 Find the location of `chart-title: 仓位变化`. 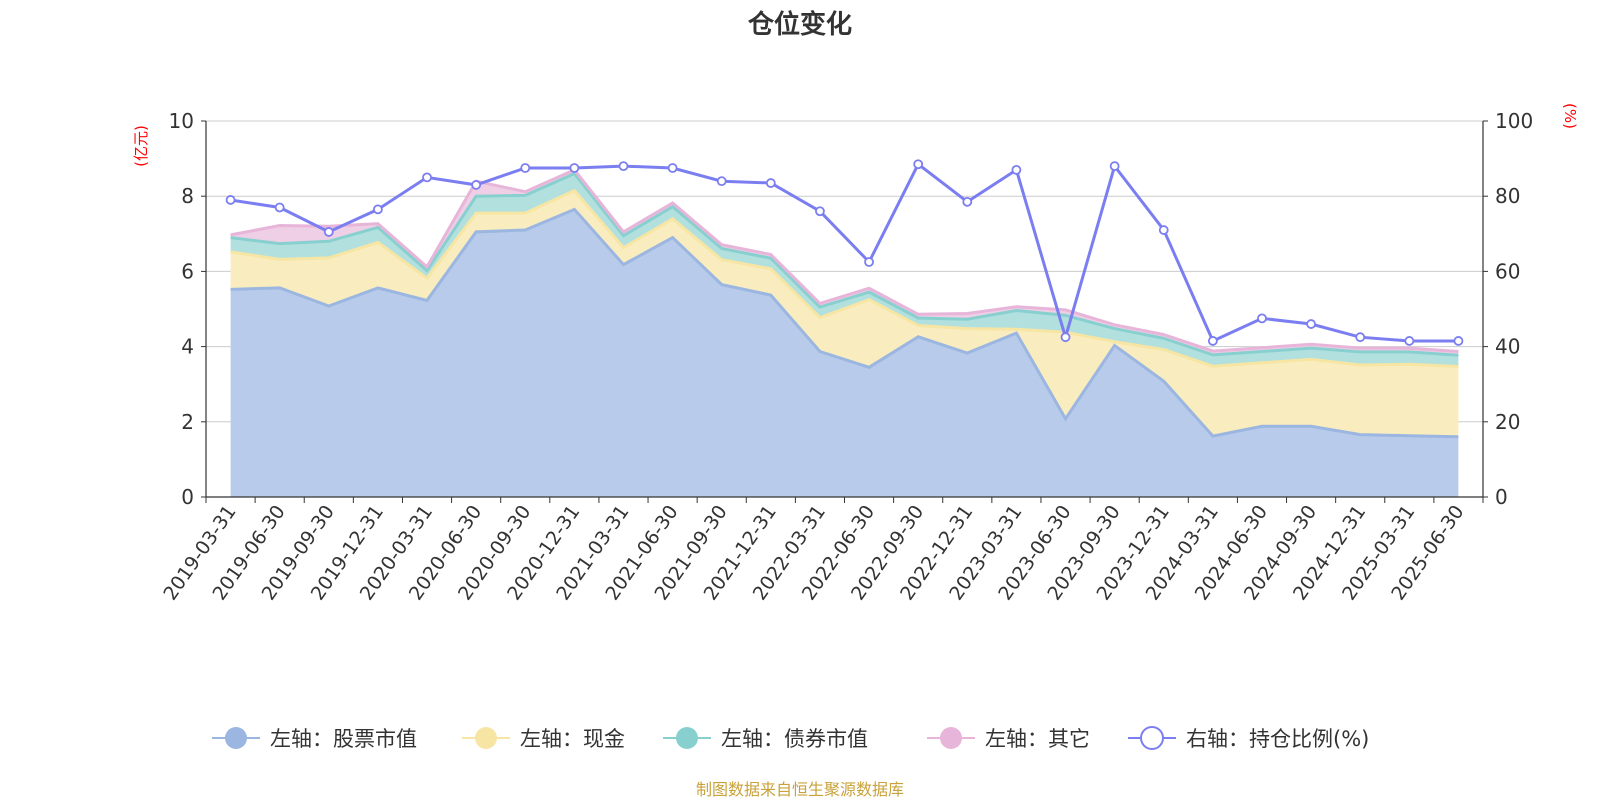

chart-title: 仓位变化 is located at coordinates (799, 24).